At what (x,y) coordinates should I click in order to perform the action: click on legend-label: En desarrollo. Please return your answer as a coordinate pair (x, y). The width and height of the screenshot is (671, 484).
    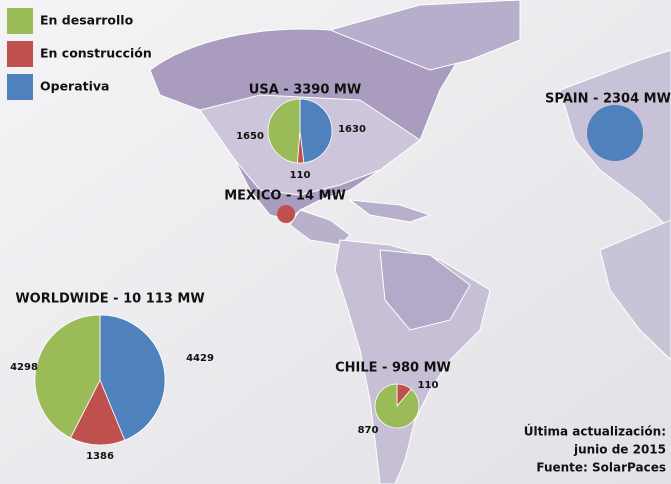
    Looking at the image, I should click on (87, 20).